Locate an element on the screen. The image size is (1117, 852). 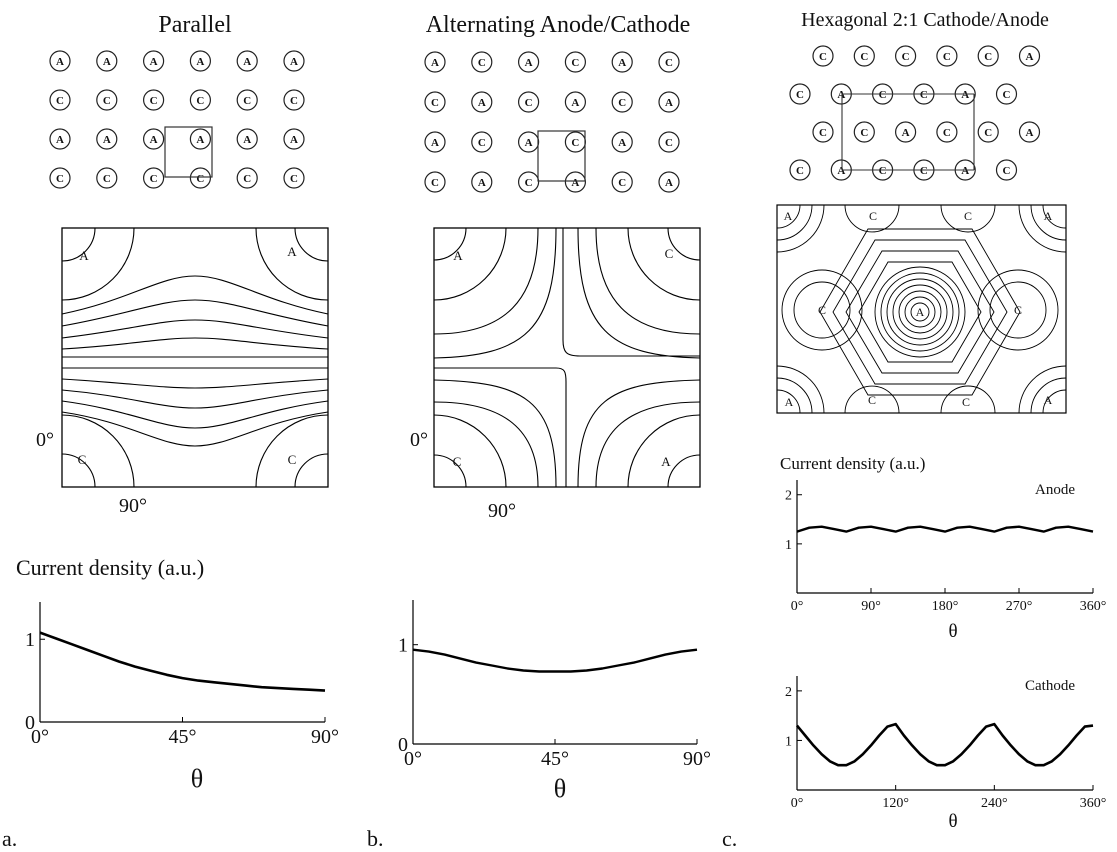
x-tick-label: 0° is located at coordinates (797, 803).